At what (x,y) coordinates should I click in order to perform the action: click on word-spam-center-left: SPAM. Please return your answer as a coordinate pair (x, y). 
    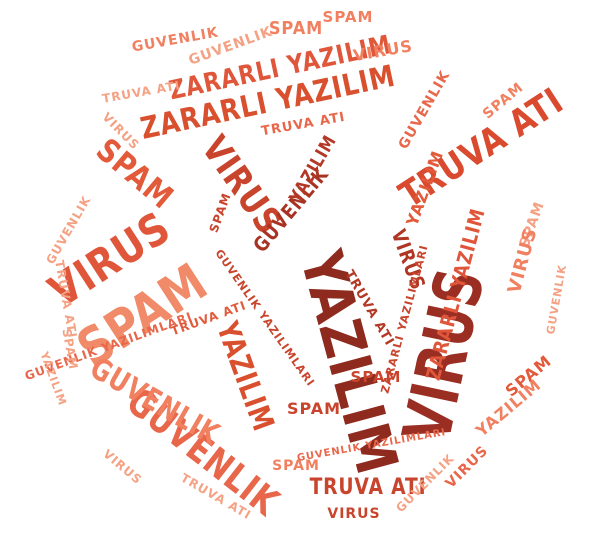
    Looking at the image, I should click on (220, 213).